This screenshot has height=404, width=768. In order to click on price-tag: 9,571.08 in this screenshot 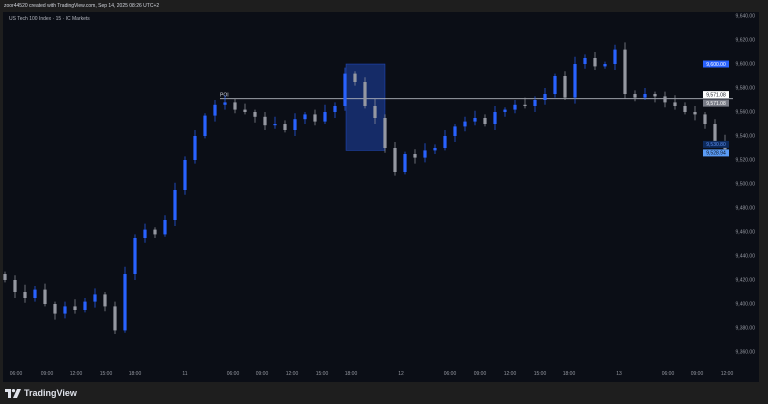, I will do `click(716, 104)`.